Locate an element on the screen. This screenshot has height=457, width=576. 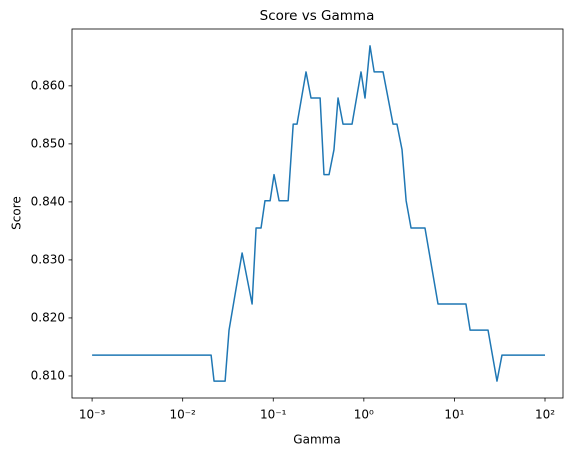
x-tick-label: 10⁻¹ is located at coordinates (273, 415).